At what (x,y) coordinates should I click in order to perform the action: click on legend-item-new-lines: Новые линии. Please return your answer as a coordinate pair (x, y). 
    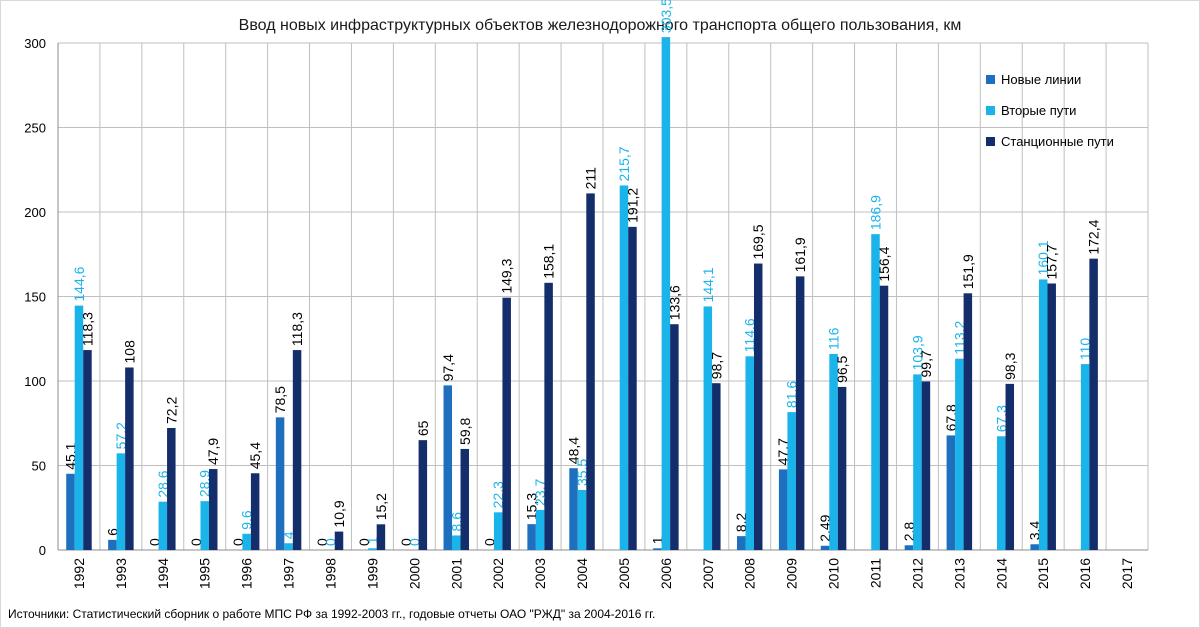
    Looking at the image, I should click on (1050, 79).